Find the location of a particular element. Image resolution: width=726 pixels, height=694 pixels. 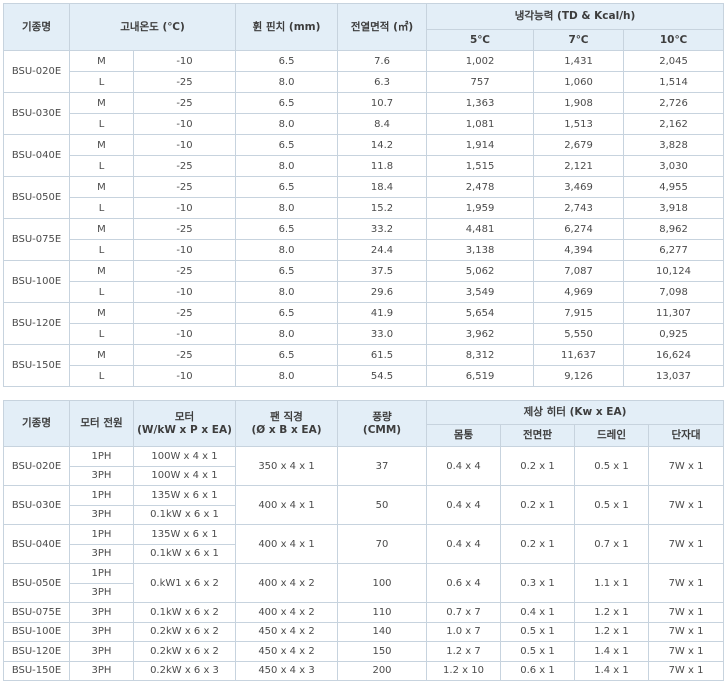

motor-cell: 0.2kW x 6 x 2 is located at coordinates (184, 631).